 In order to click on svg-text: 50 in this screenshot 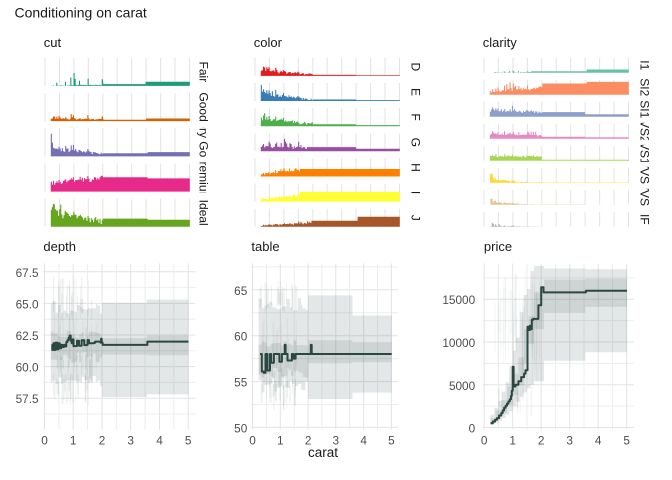, I will do `click(241, 428)`.